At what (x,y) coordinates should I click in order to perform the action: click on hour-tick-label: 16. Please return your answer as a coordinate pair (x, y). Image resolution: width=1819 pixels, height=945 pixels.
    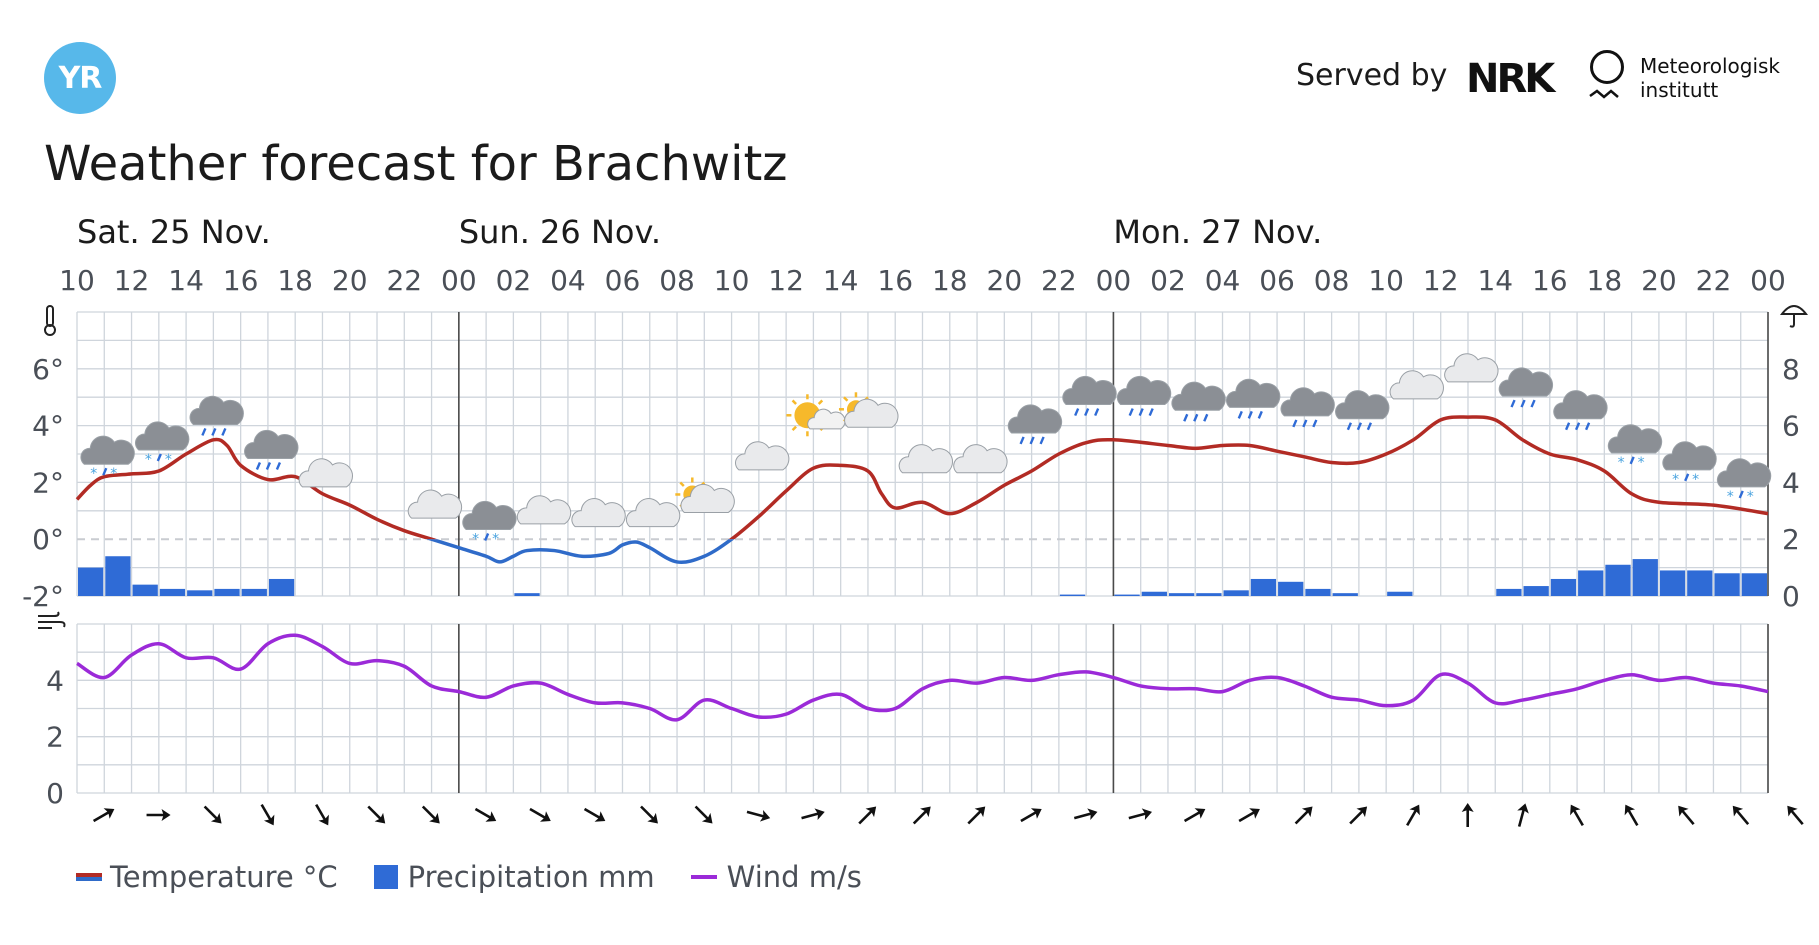
    Looking at the image, I should click on (895, 280).